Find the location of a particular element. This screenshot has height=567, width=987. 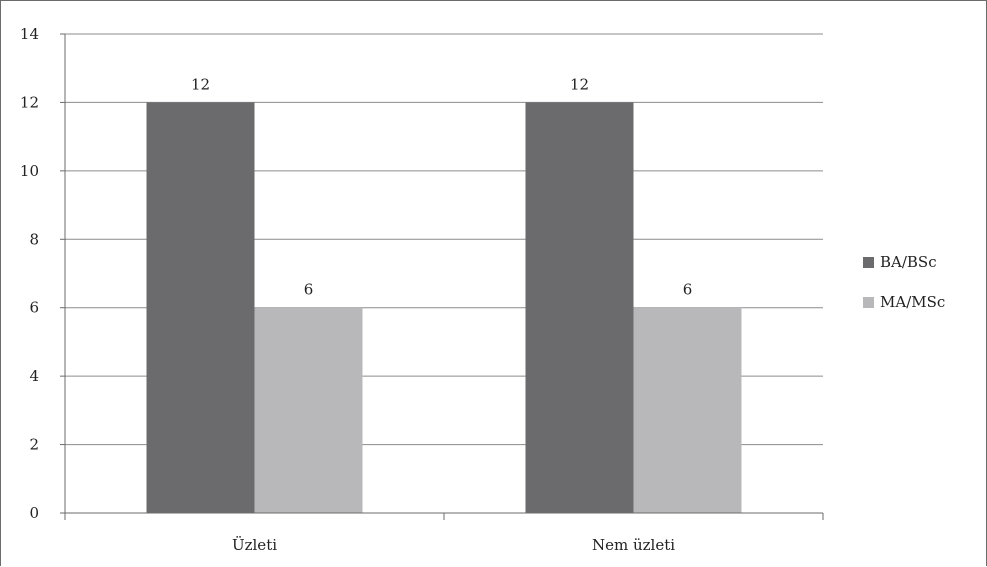

y-tick-label: 0 is located at coordinates (34, 513).